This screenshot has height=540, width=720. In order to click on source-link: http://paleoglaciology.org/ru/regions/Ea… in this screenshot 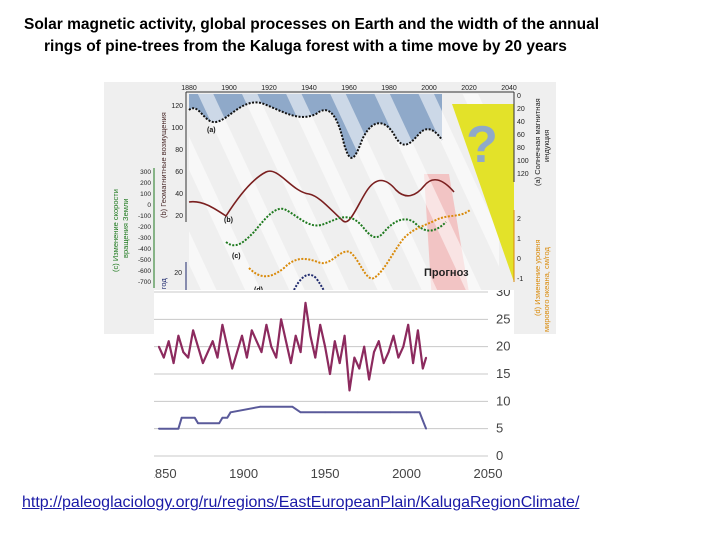, I will do `click(301, 502)`.